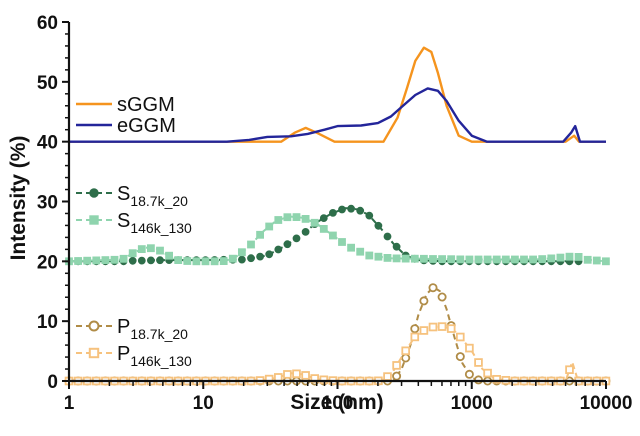 This screenshot has width=640, height=436. I want to click on x-tick-label: 10, so click(203, 403).